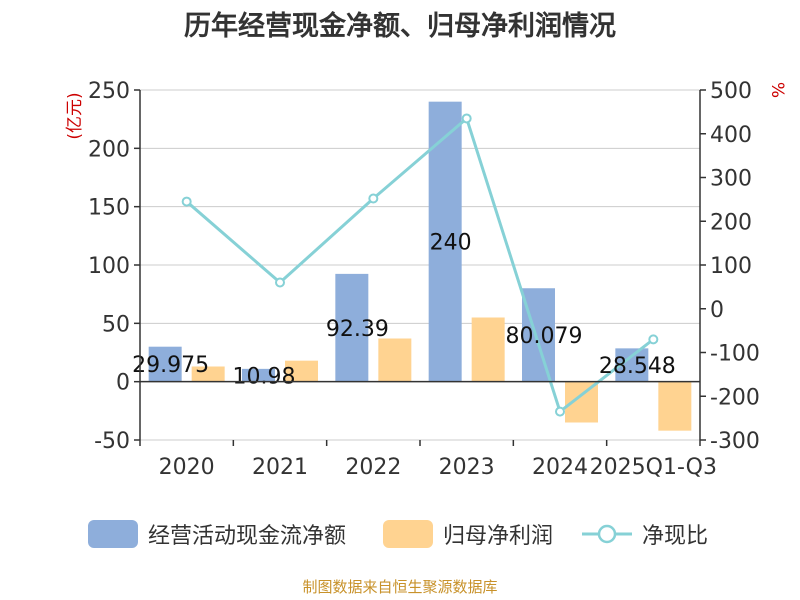 The height and width of the screenshot is (600, 800). I want to click on data-label-cash: 240, so click(451, 243).